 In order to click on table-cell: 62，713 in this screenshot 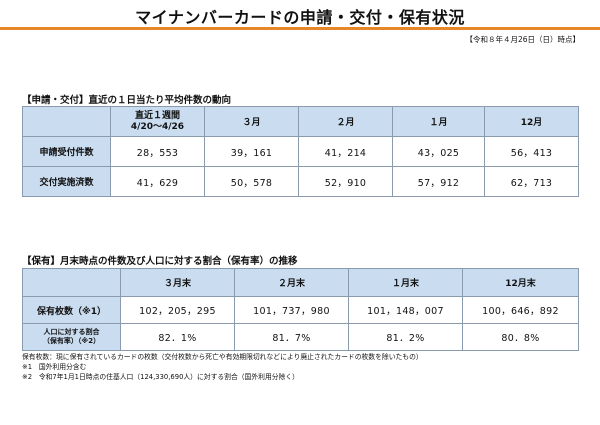, I will do `click(531, 181)`.